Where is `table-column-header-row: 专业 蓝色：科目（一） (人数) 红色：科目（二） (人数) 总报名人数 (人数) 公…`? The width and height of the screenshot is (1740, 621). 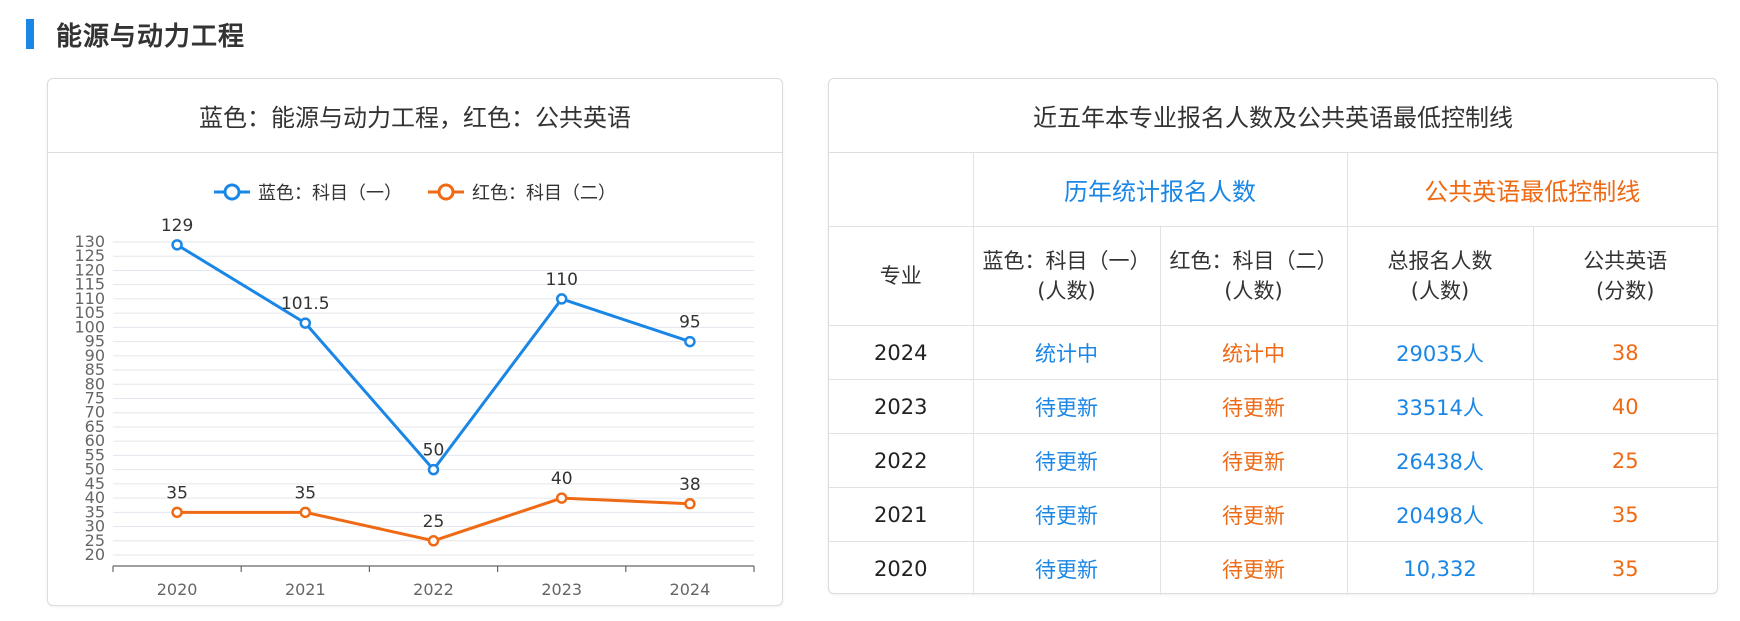
table-column-header-row: 专业 蓝色：科目（一） (人数) 红色：科目（二） (人数) 总报名人数 (人数) 公… is located at coordinates (1273, 276).